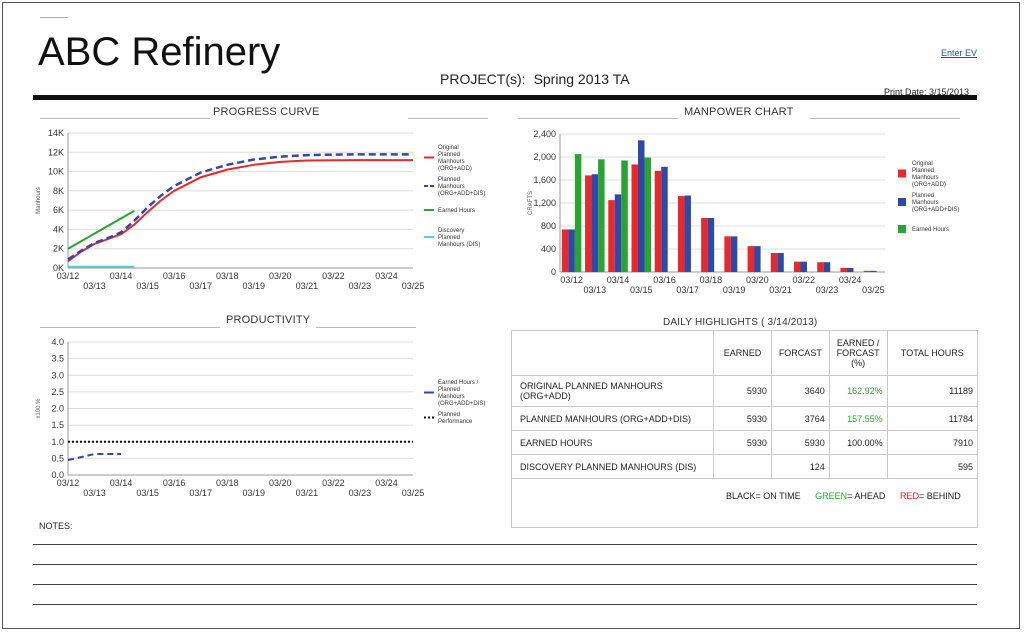 The width and height of the screenshot is (1024, 633). Describe the element at coordinates (939, 496) in the screenshot. I see `legend-red-text: = BEHIND` at that location.